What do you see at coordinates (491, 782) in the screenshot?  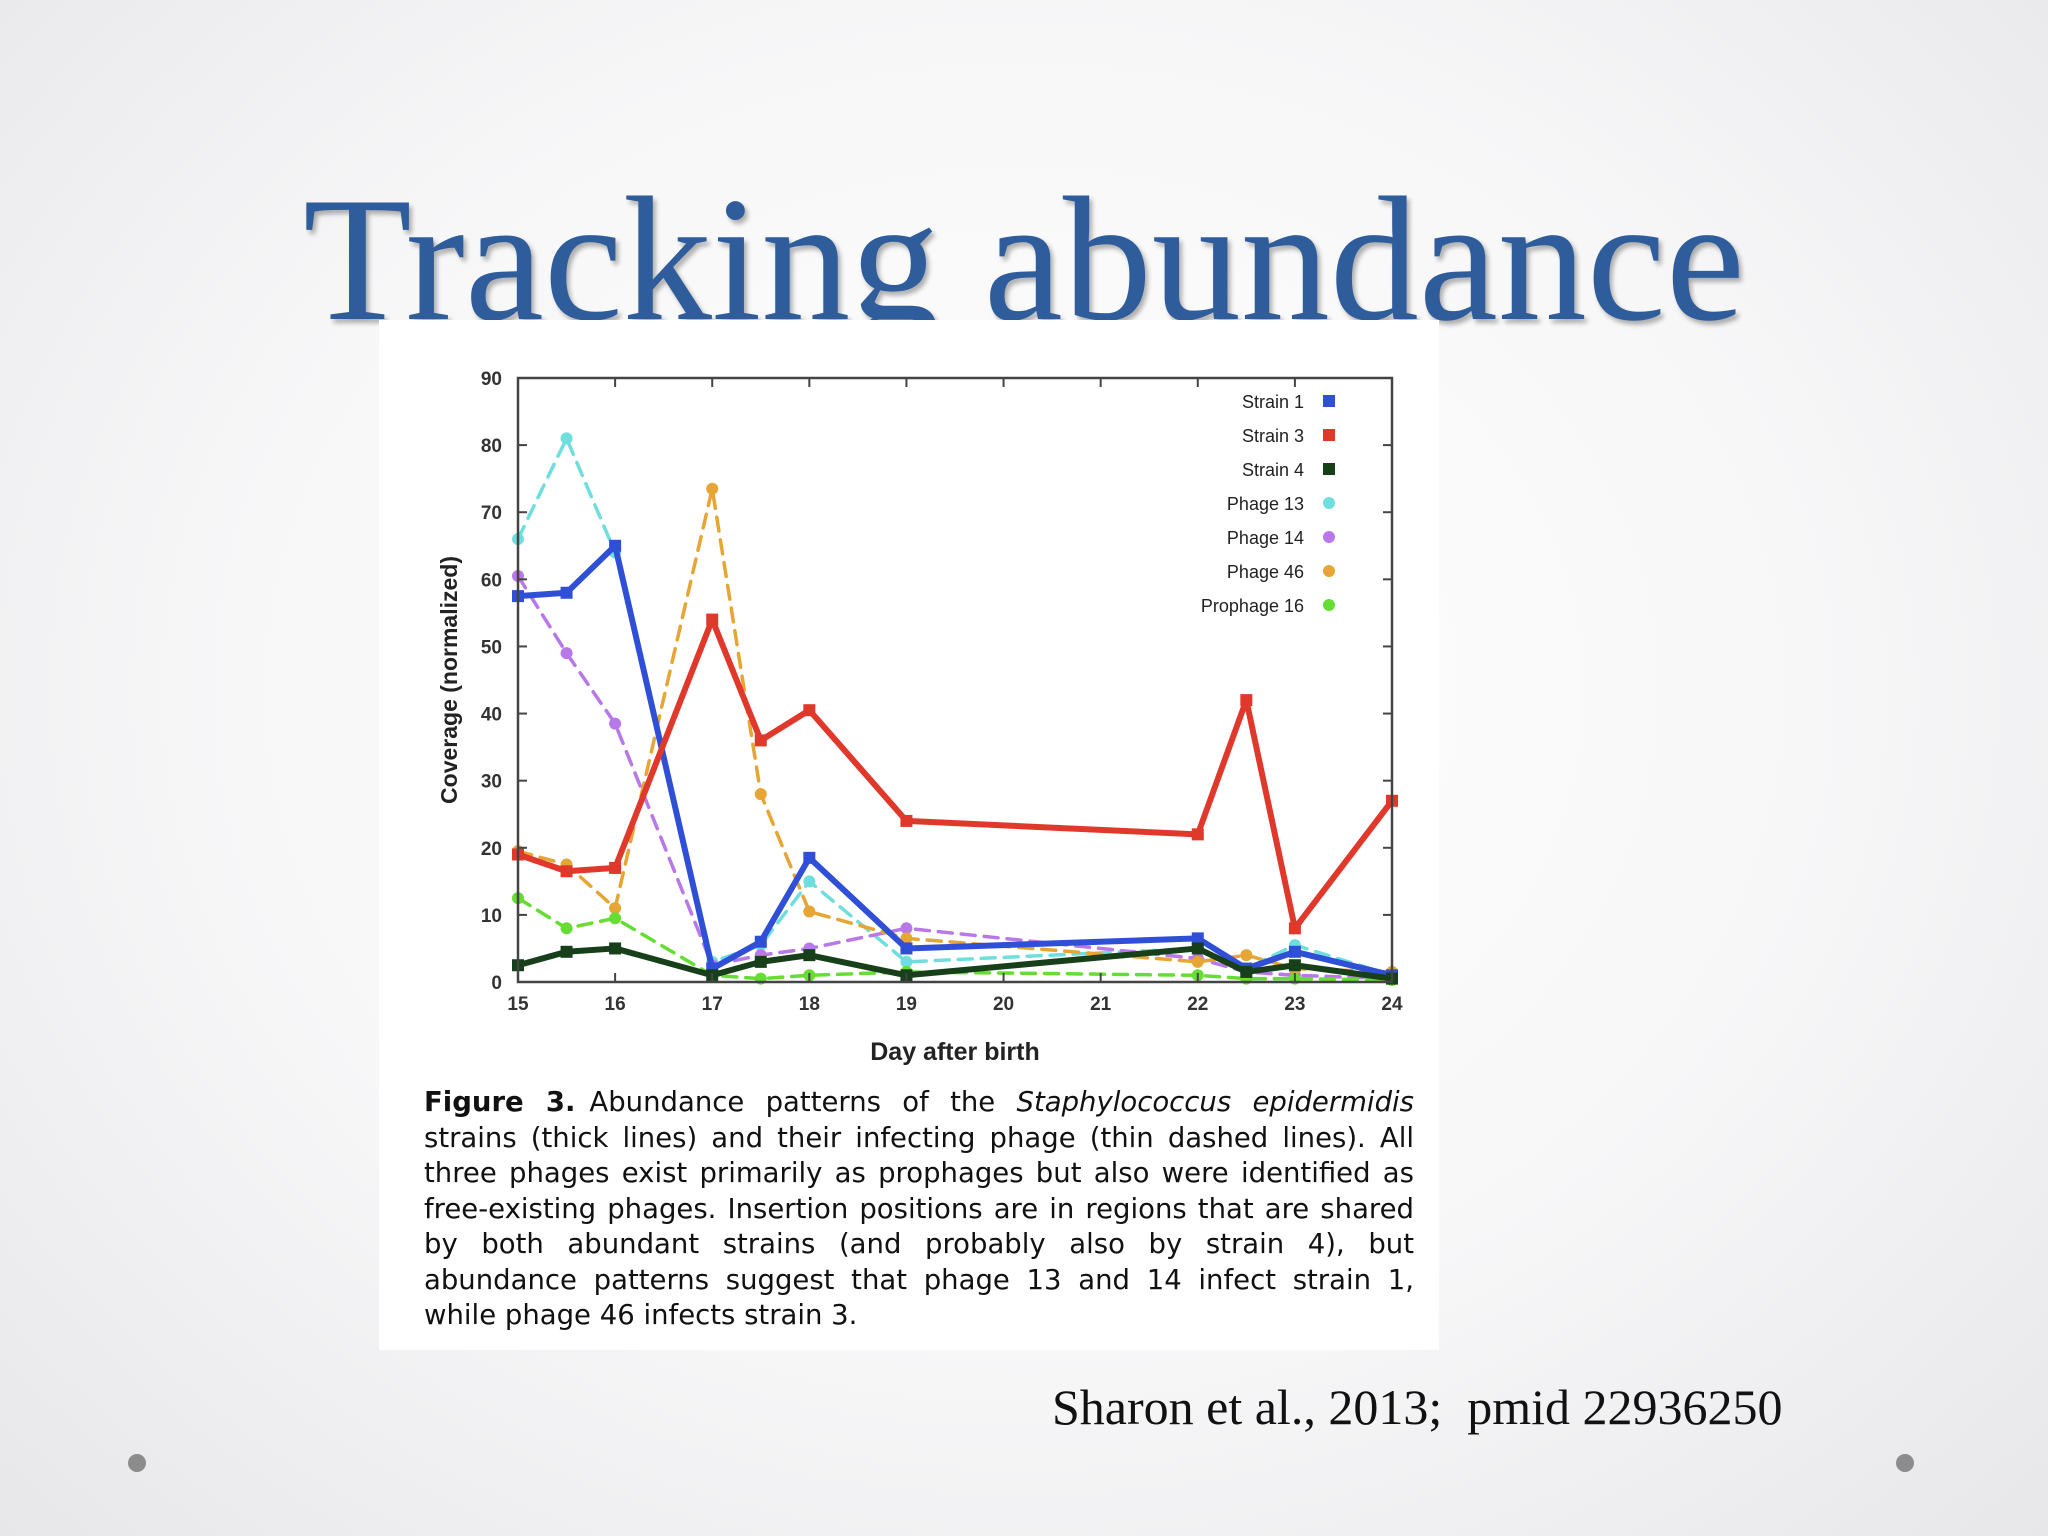 I see `y-tick-label: 30` at bounding box center [491, 782].